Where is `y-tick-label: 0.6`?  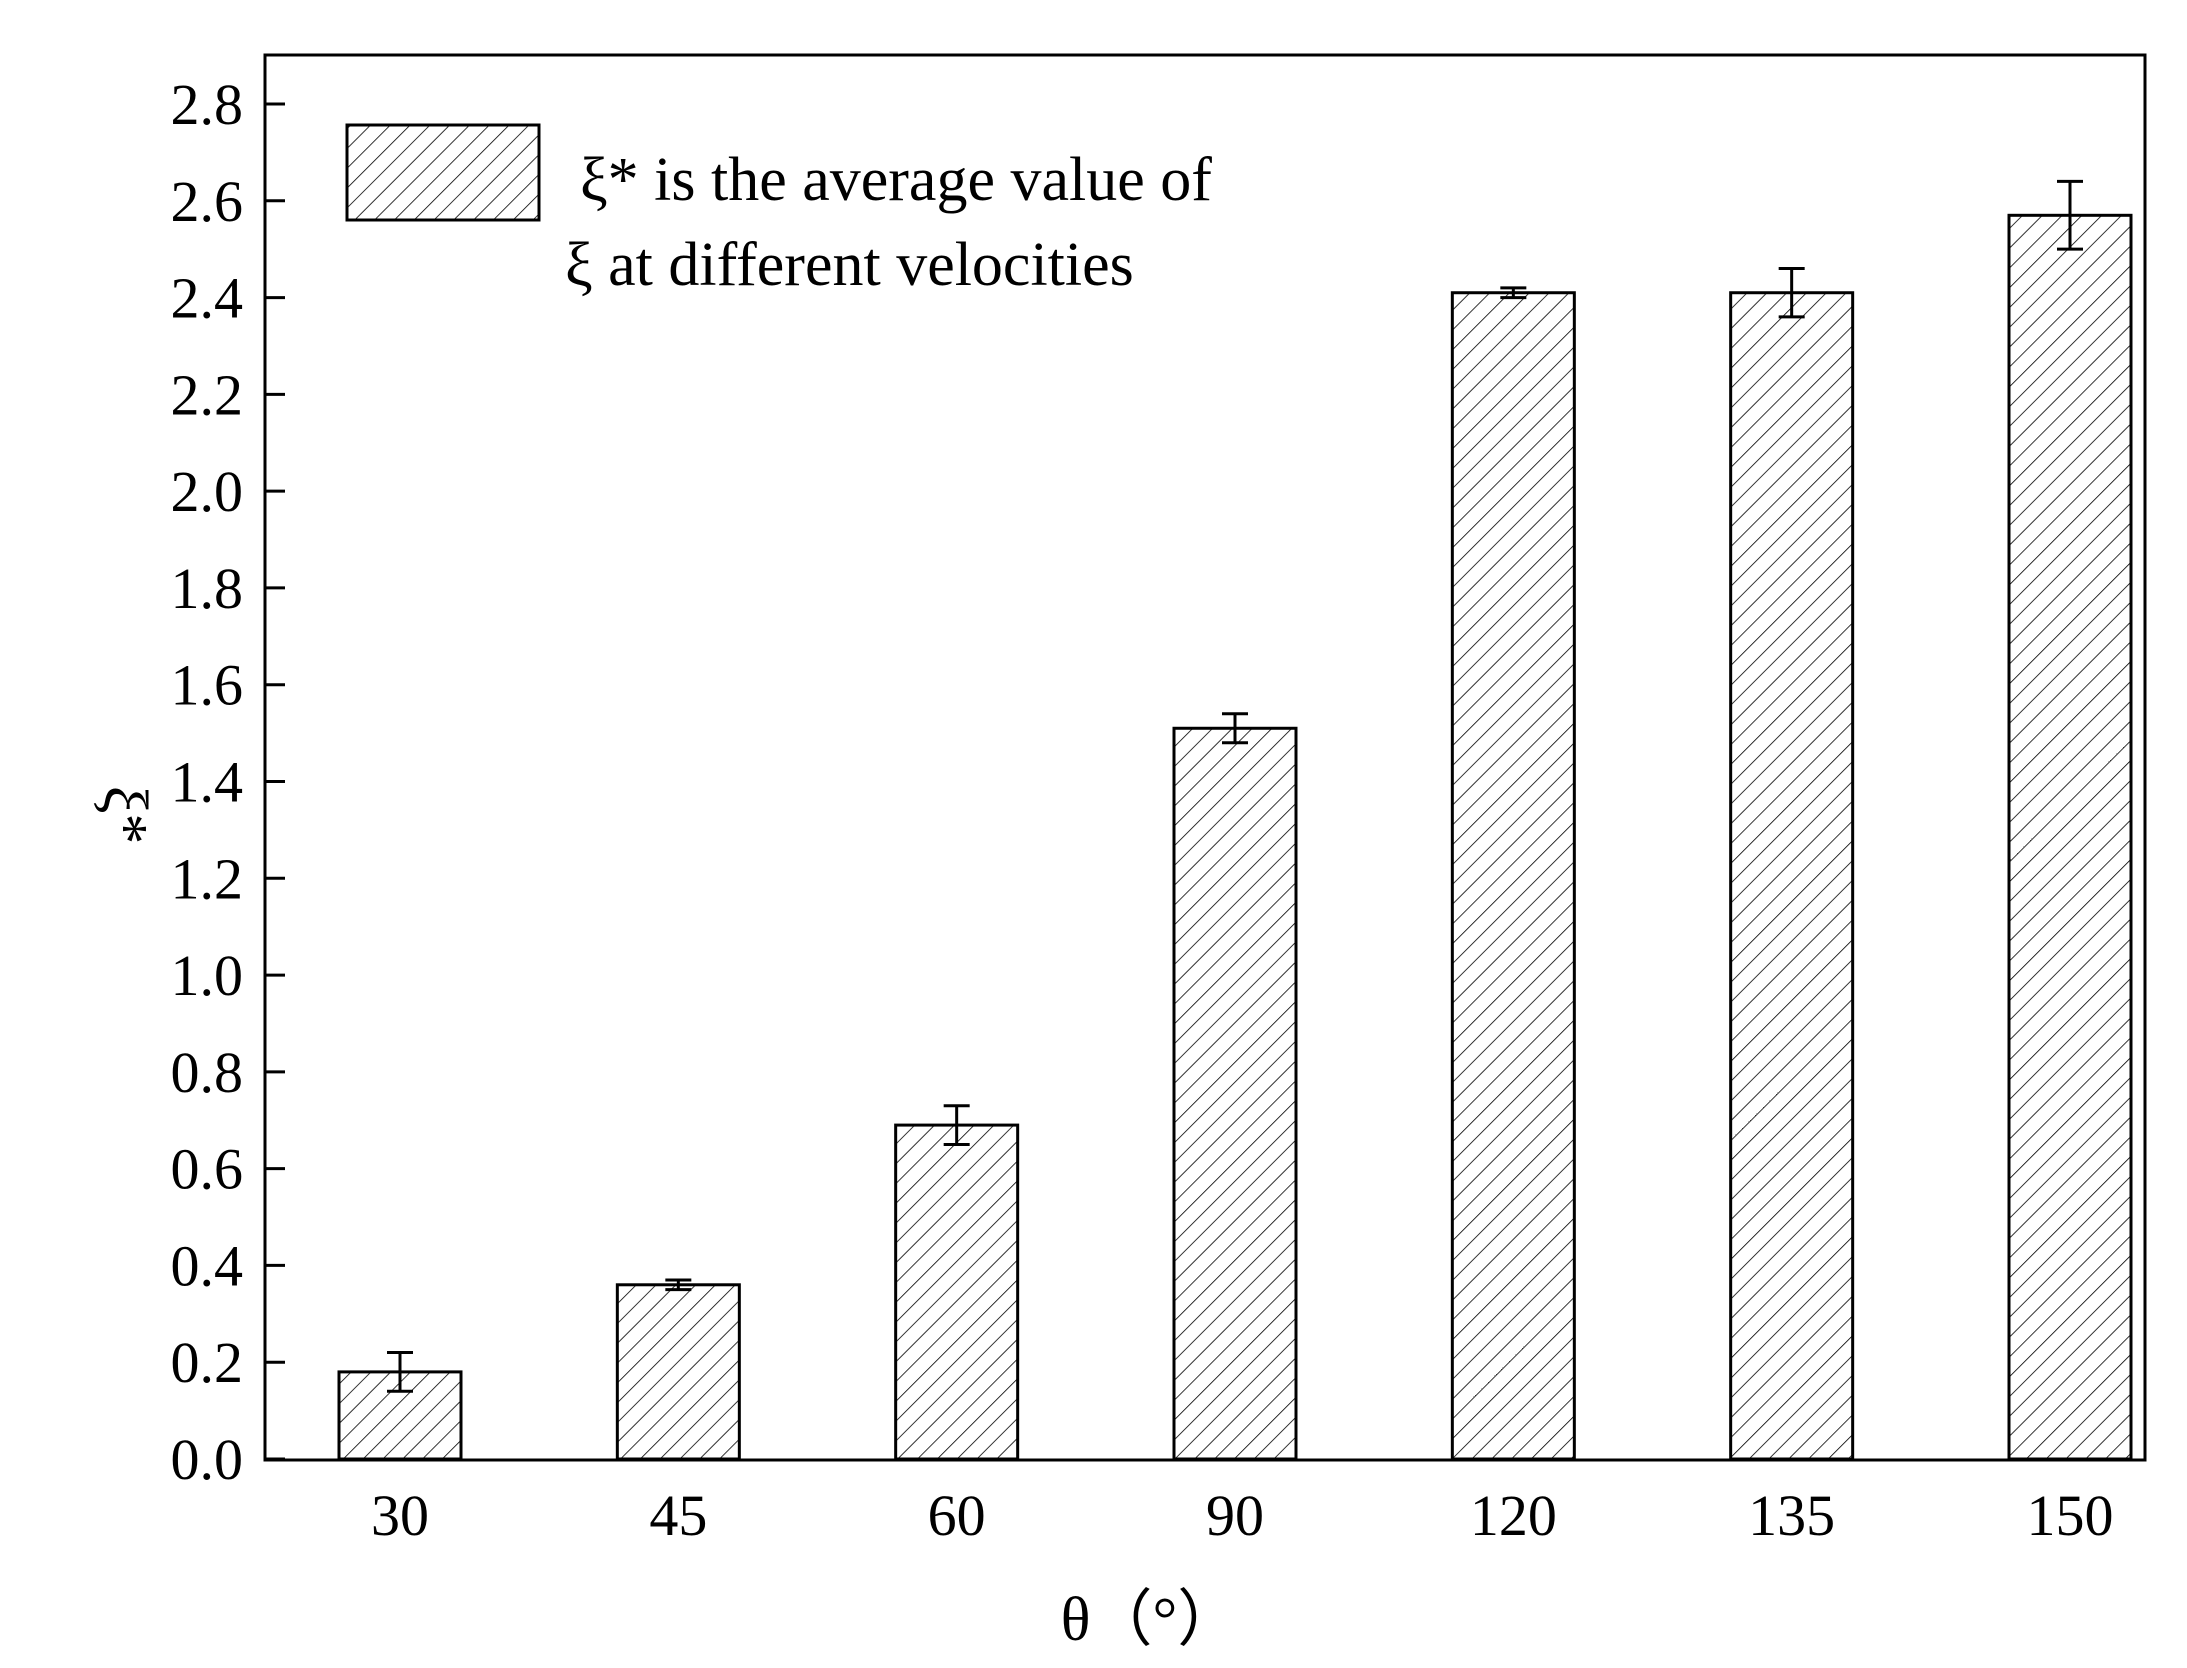 y-tick-label: 0.6 is located at coordinates (207, 1169).